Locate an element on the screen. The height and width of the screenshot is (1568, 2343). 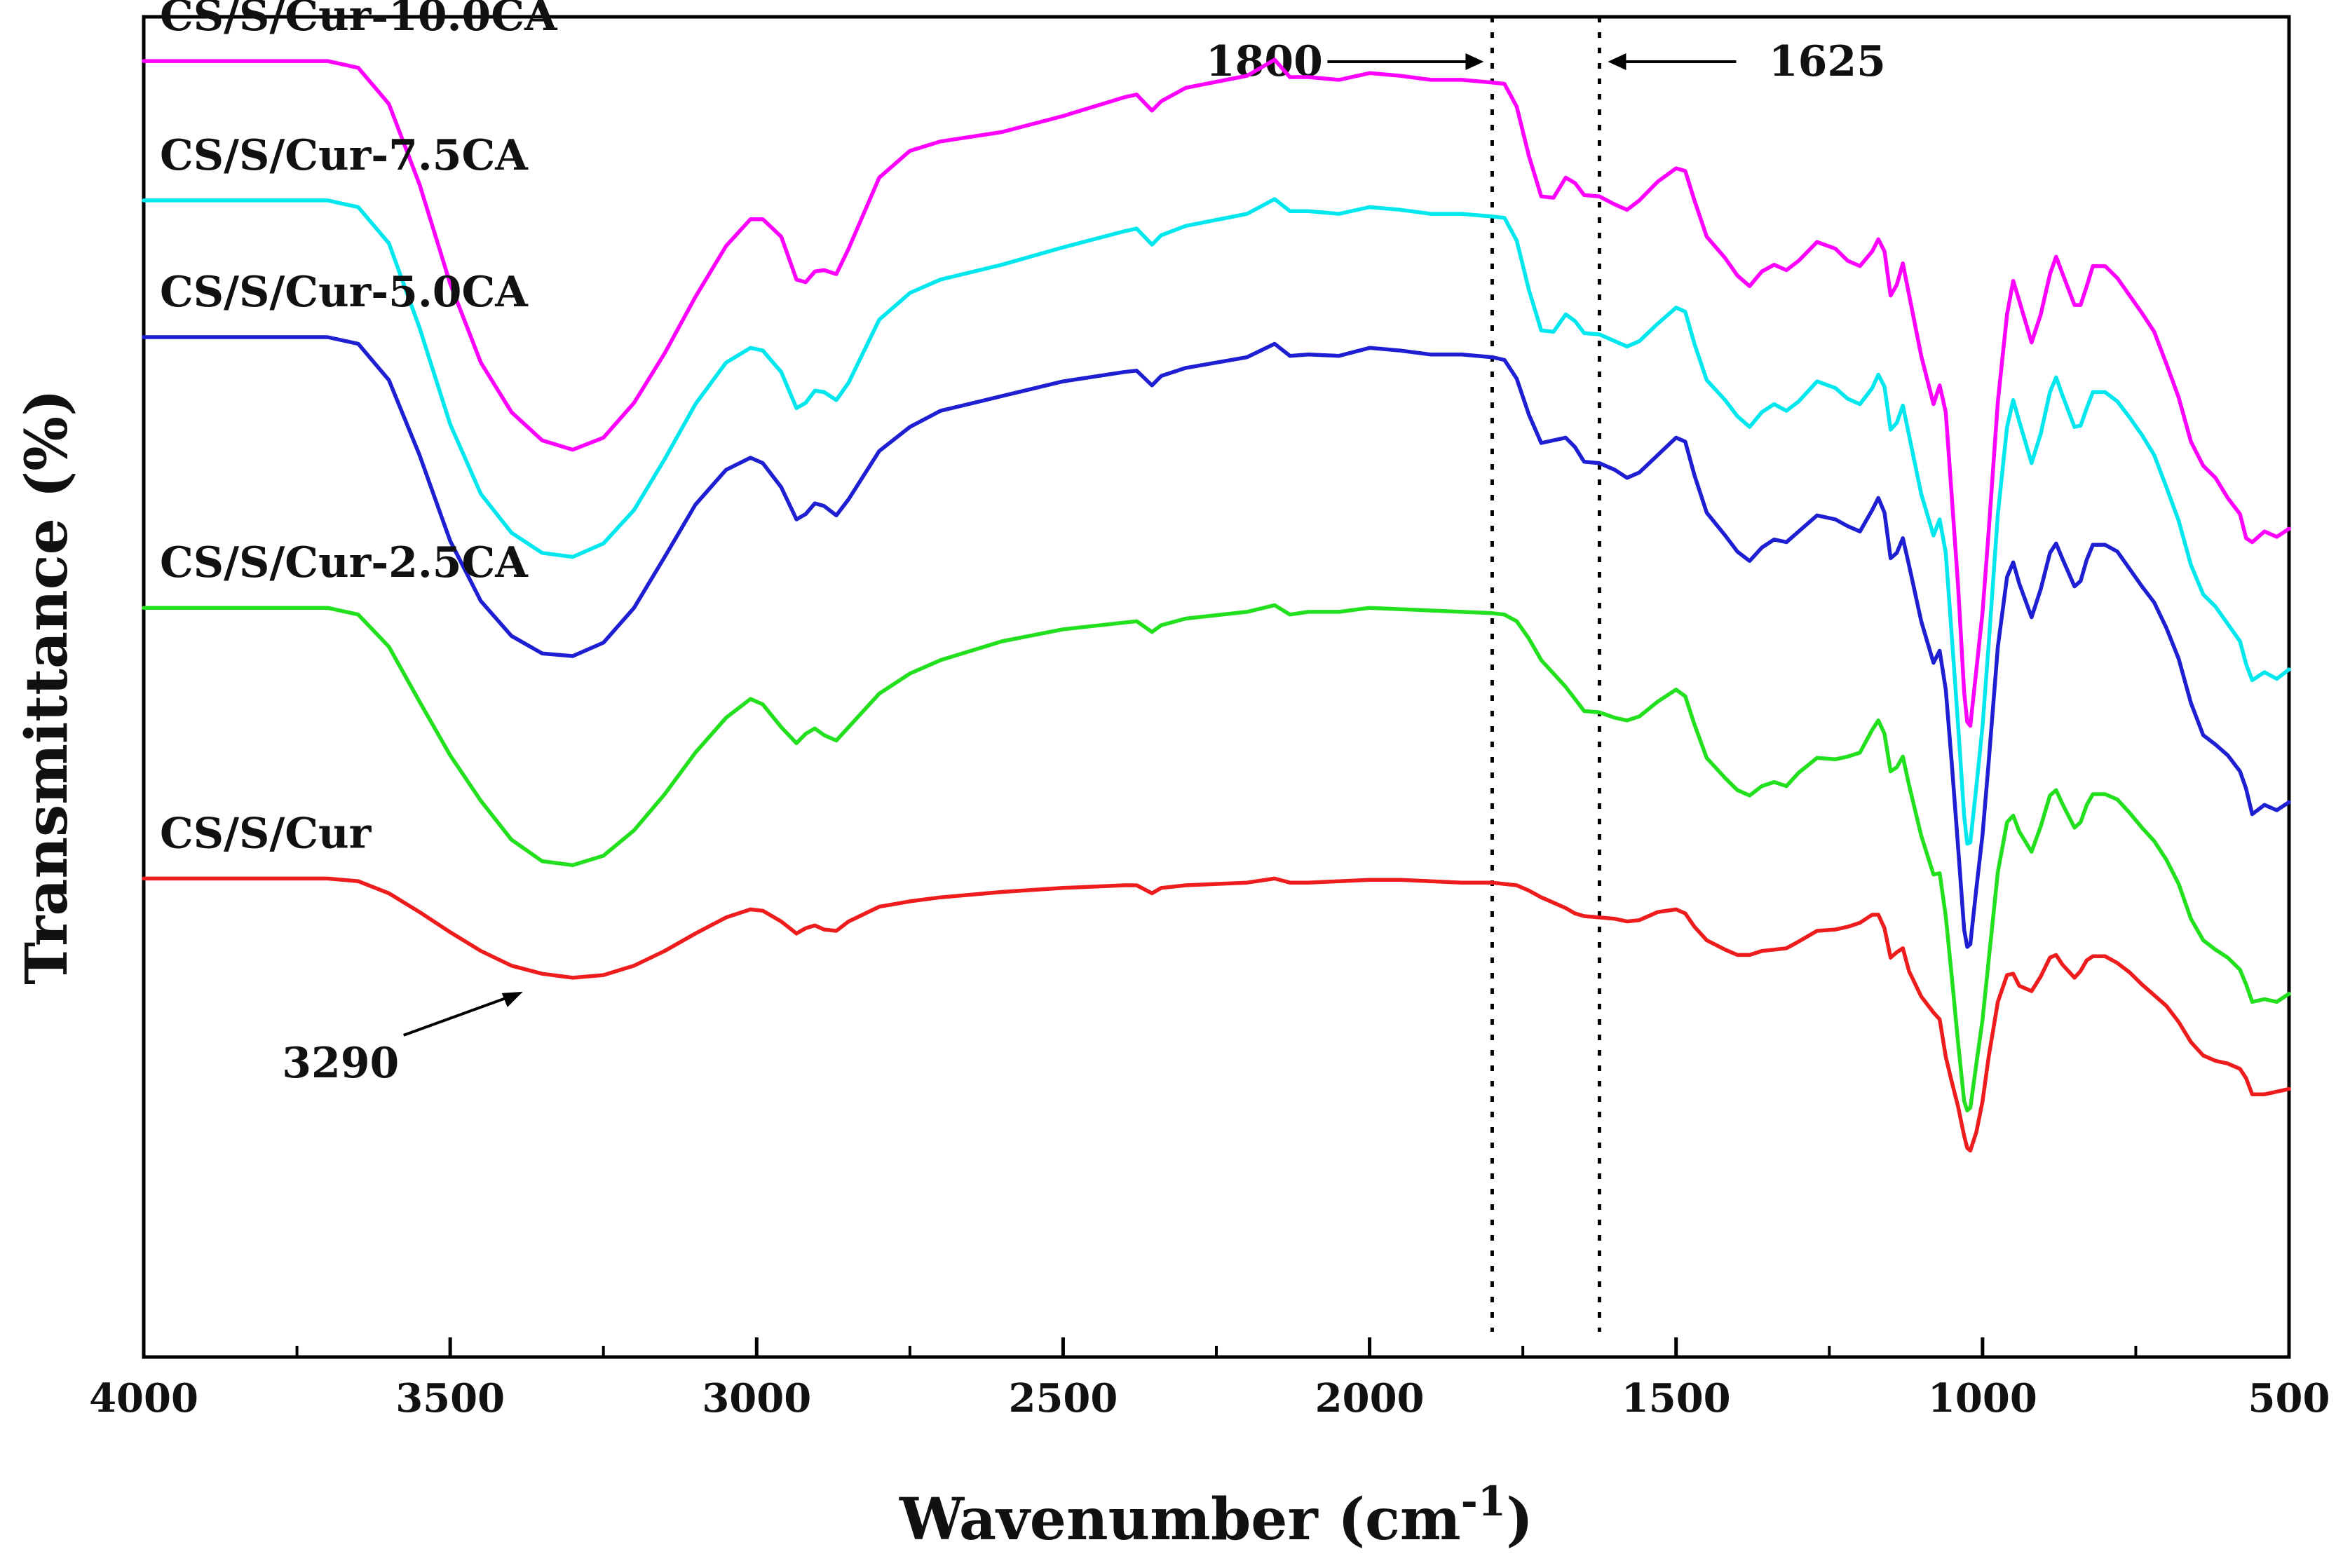
series-label-cs-s-cur-7-5ca: CS/S/Cur-7.5CA is located at coordinates (344, 155).